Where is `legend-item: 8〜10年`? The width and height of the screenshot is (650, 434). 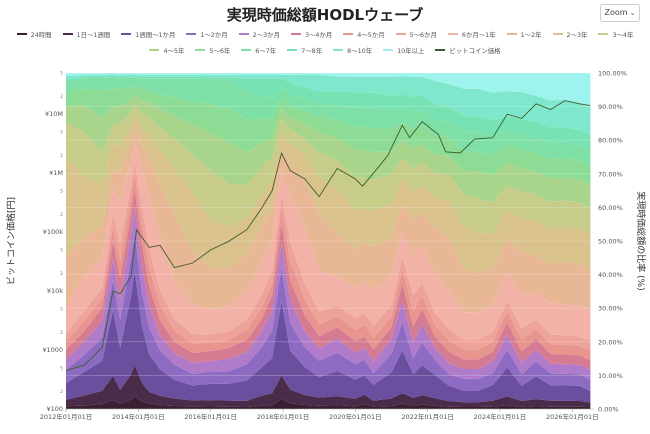
legend-item: 8〜10年 is located at coordinates (352, 50).